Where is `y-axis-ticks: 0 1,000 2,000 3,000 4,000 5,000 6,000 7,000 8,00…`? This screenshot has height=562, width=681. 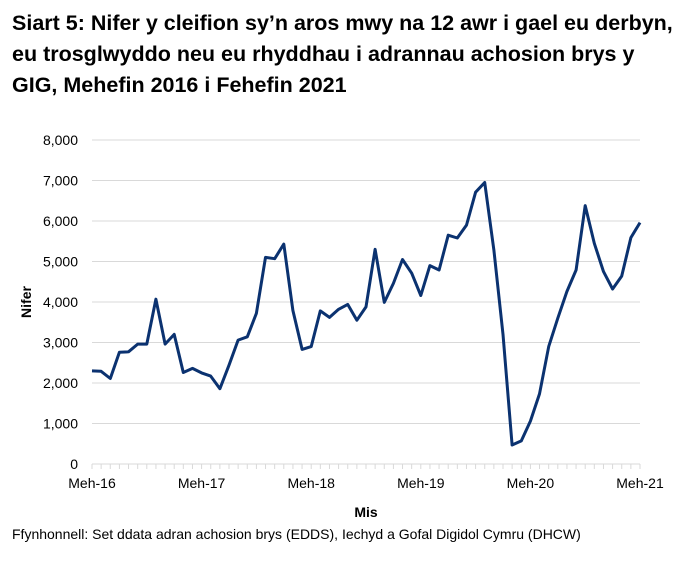
y-axis-ticks: 0 1,000 2,000 3,000 4,000 5,000 6,000 7,000 8,00… is located at coordinates (60, 302).